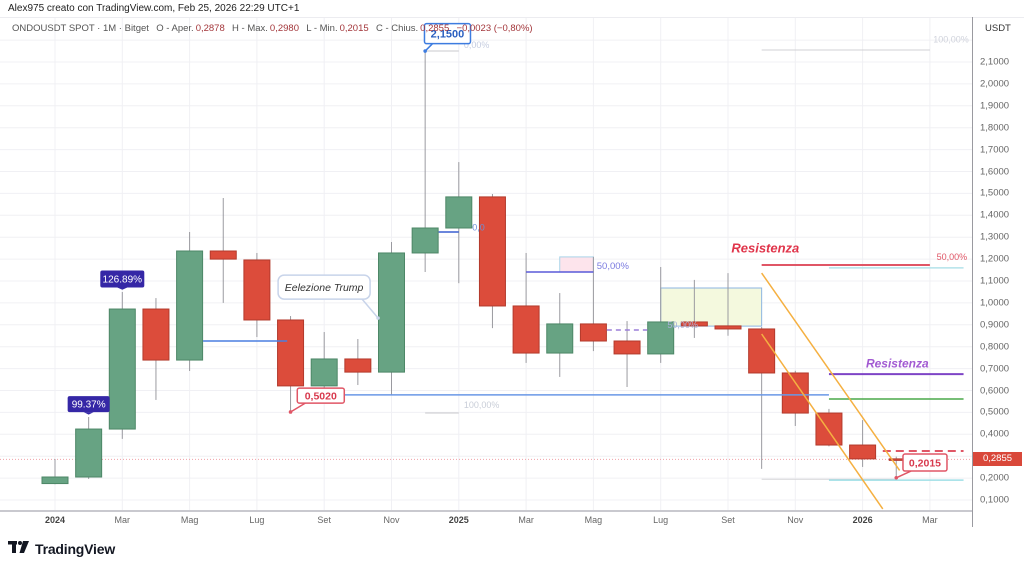  I want to click on low-price-callout-2026-text: 0,2015, so click(925, 463).